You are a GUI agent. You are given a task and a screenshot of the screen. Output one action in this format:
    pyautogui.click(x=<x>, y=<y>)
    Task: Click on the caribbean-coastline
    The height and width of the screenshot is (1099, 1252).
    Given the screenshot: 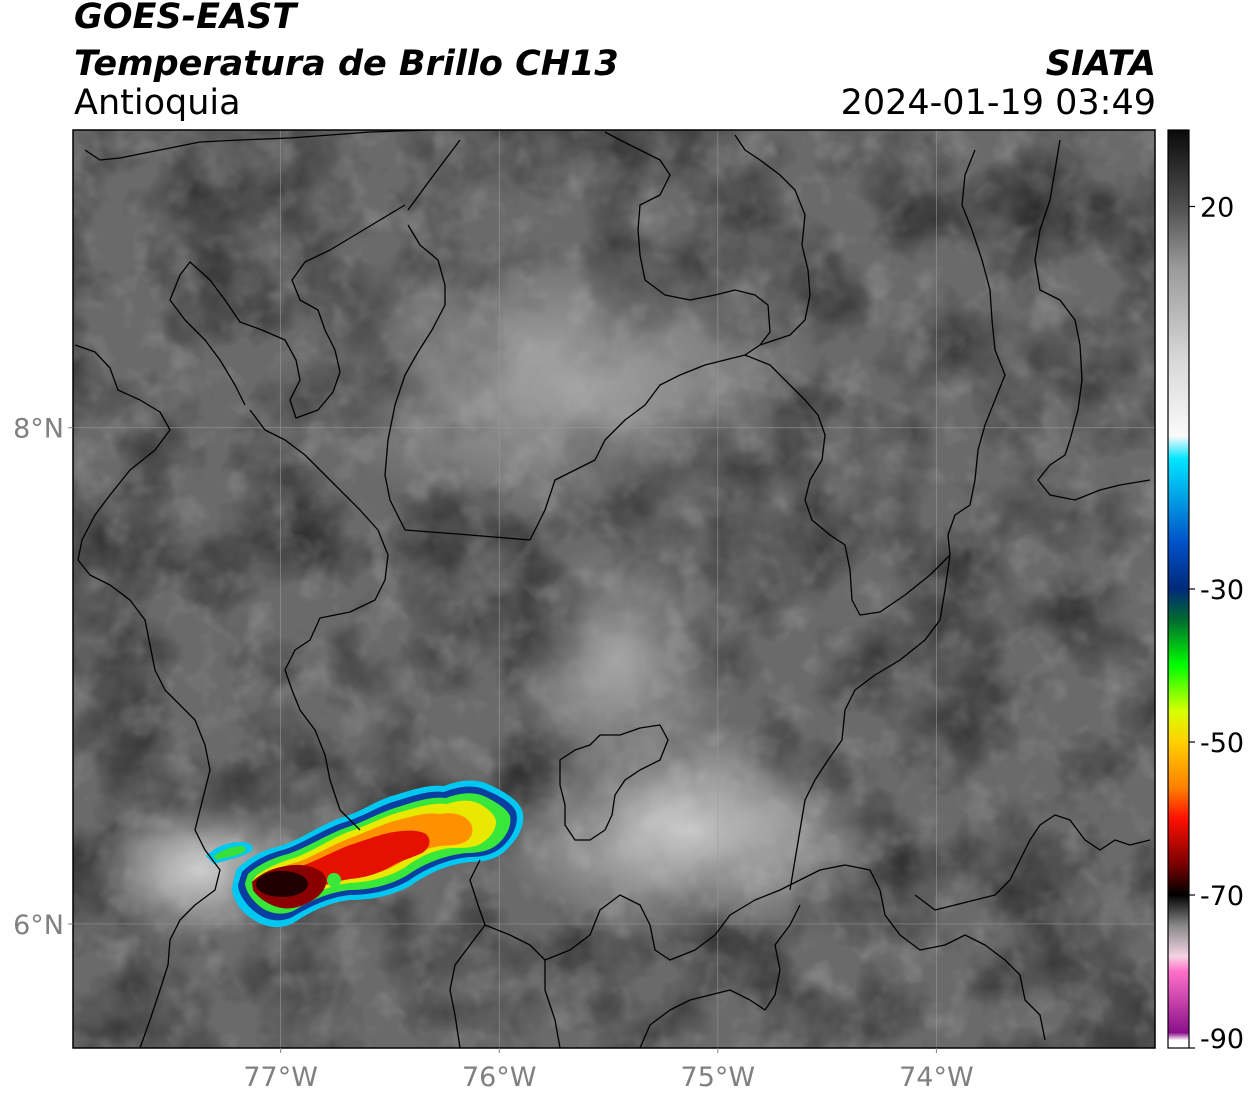 What is the action you would take?
    pyautogui.click(x=257, y=145)
    